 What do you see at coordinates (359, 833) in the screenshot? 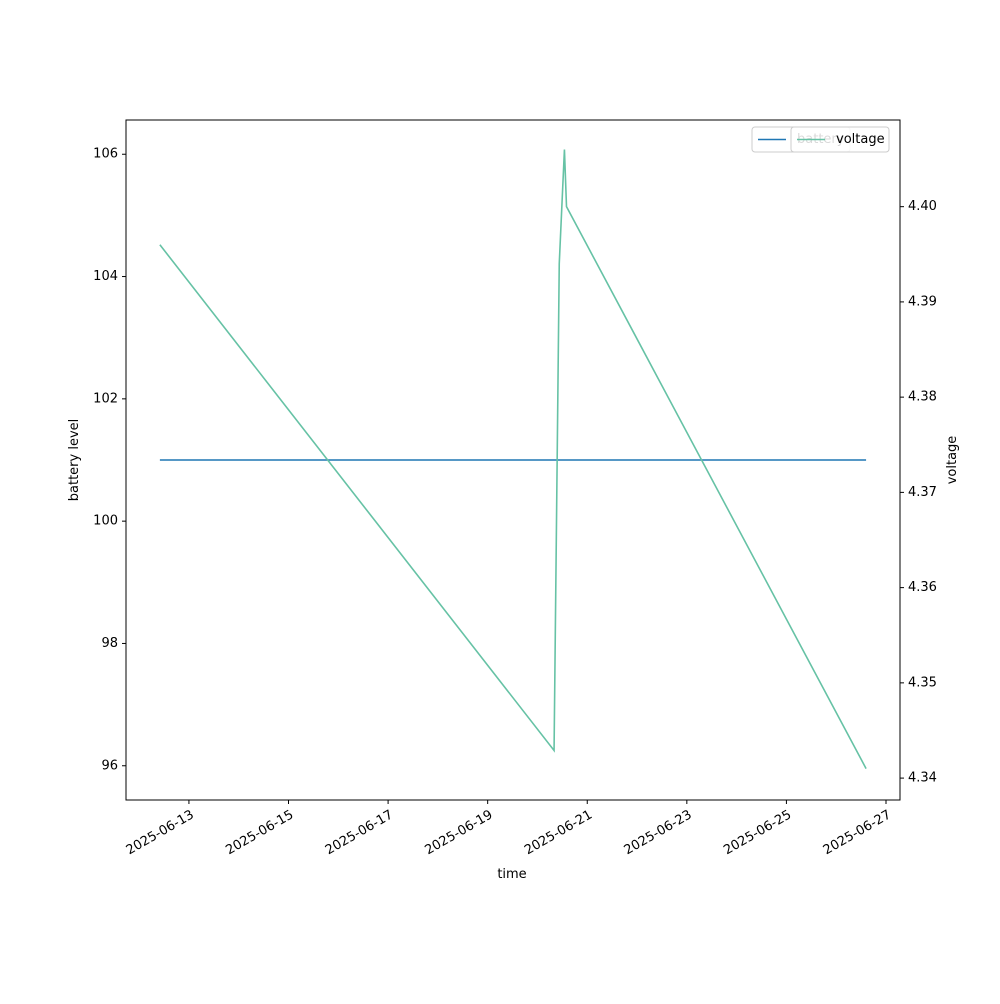
I see `x-tick-label: 2025-06-17` at bounding box center [359, 833].